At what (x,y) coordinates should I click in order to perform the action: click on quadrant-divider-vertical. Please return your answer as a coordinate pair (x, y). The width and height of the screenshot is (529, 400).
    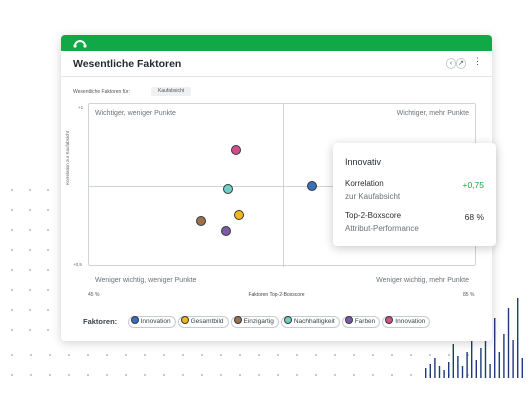
    Looking at the image, I should click on (283, 185).